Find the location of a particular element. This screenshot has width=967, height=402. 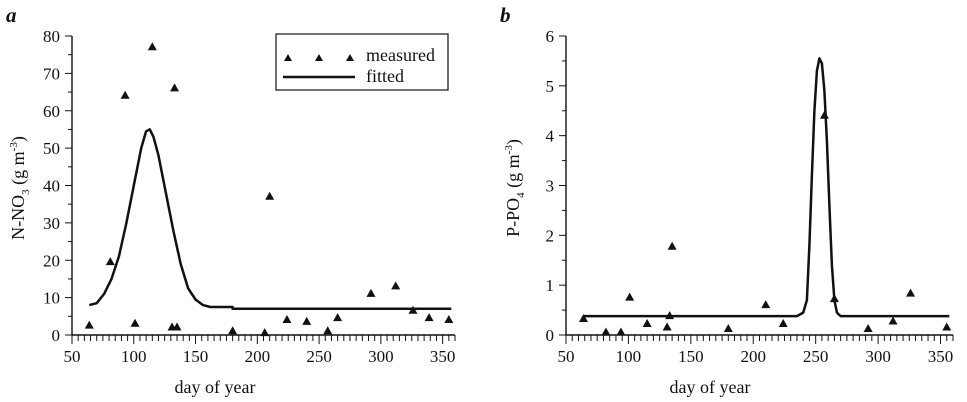

y-tick-label: 40 is located at coordinates (51, 186).